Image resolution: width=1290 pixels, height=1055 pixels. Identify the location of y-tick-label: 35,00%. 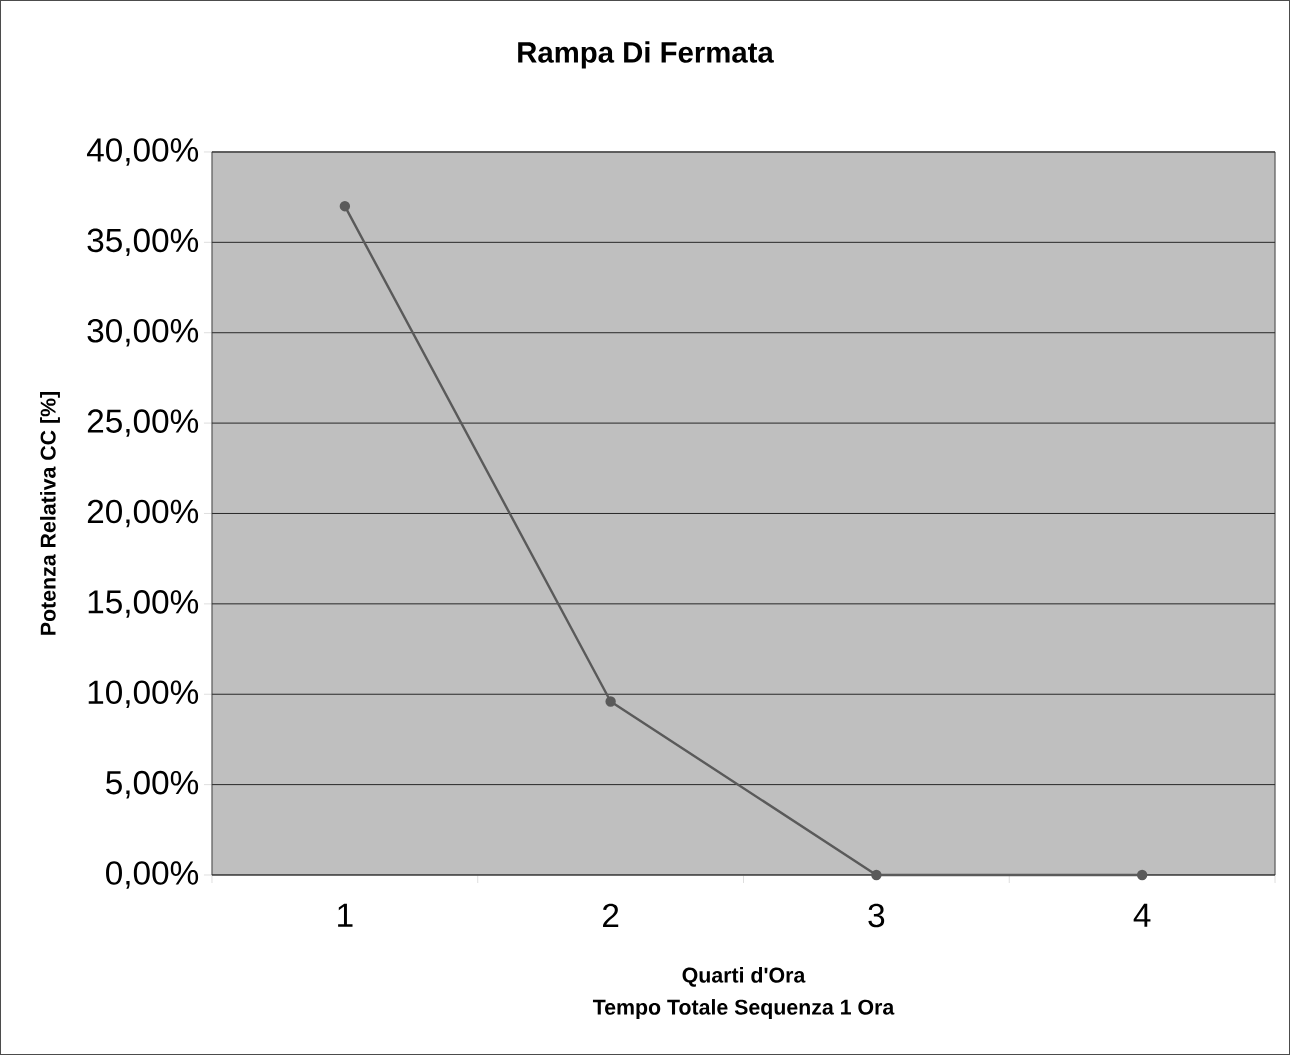
(143, 242).